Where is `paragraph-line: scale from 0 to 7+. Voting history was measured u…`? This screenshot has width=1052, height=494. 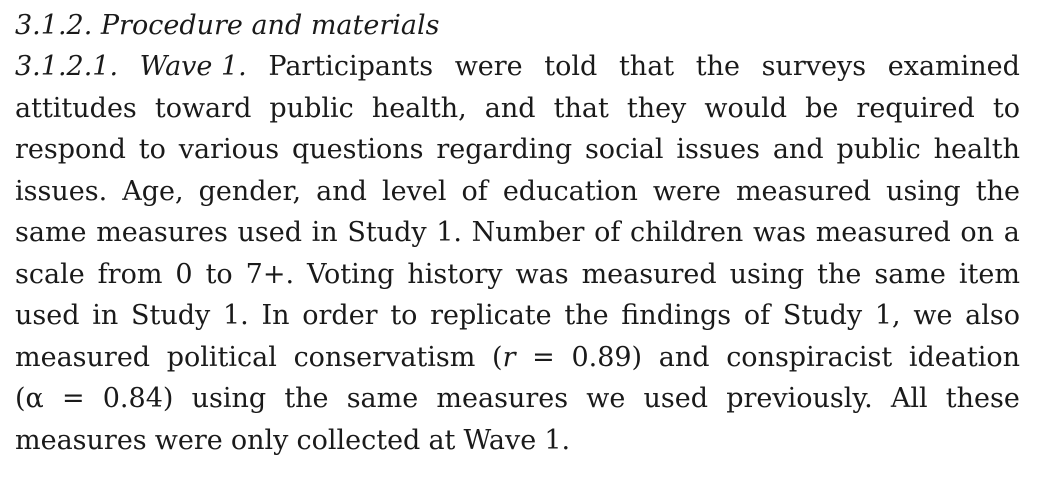
paragraph-line: scale from 0 to 7+. Voting history was measured u… is located at coordinates (517, 275).